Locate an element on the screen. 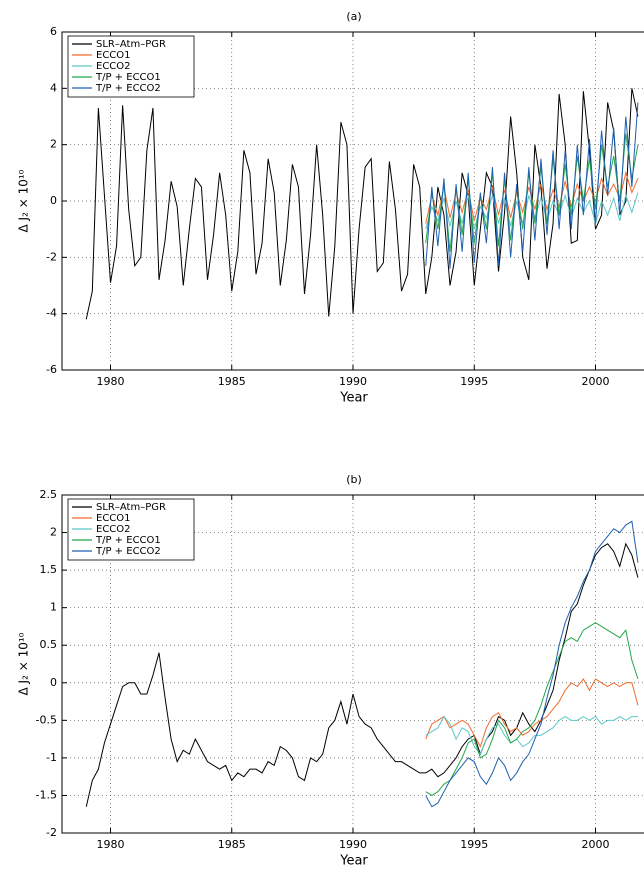 The height and width of the screenshot is (871, 644). chart-title: (b) is located at coordinates (354, 479).